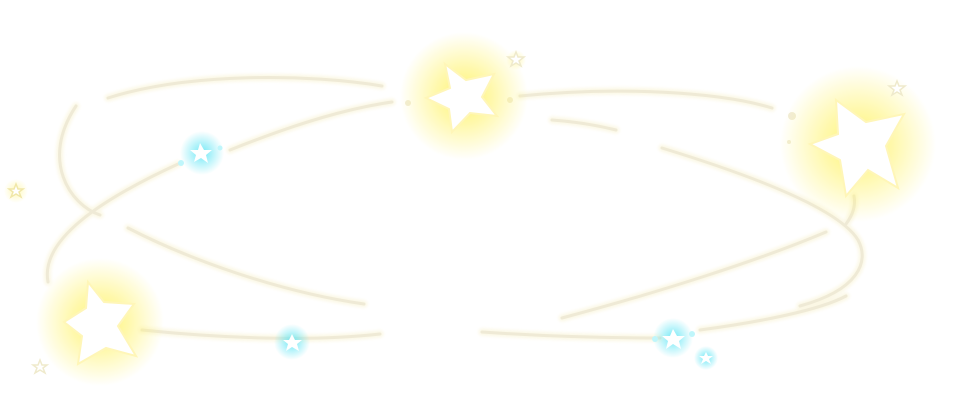  I want to click on sparkle-bottom-right-small, so click(706, 358).